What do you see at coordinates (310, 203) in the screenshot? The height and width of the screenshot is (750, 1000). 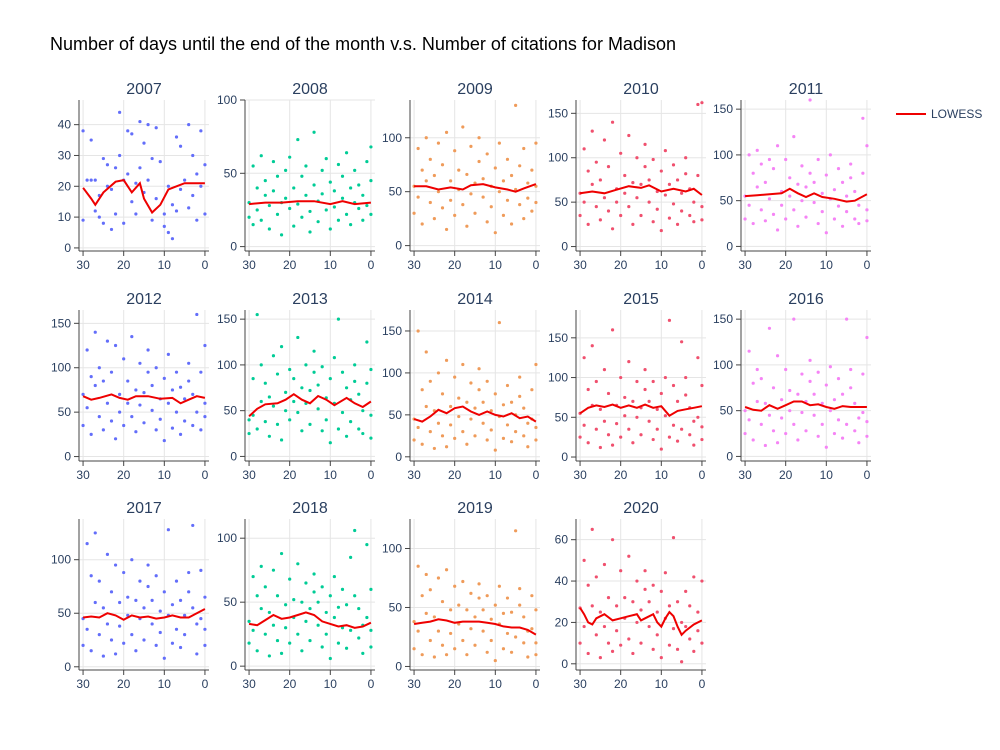 I see `lowess-line` at bounding box center [310, 203].